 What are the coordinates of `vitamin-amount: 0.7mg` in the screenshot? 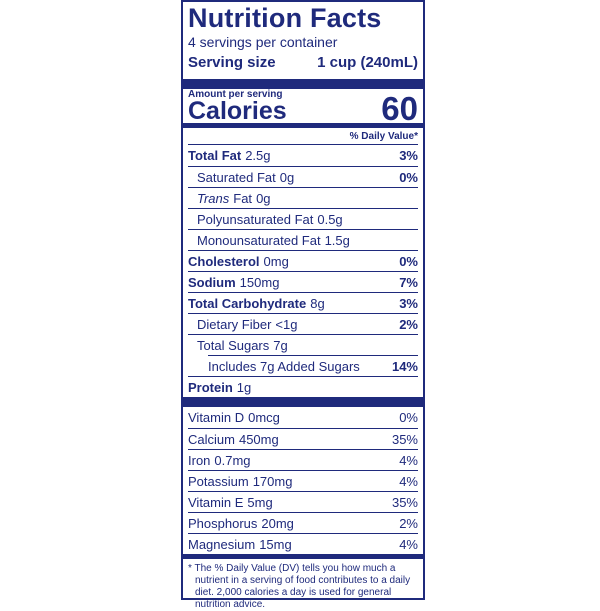 It's located at (232, 460).